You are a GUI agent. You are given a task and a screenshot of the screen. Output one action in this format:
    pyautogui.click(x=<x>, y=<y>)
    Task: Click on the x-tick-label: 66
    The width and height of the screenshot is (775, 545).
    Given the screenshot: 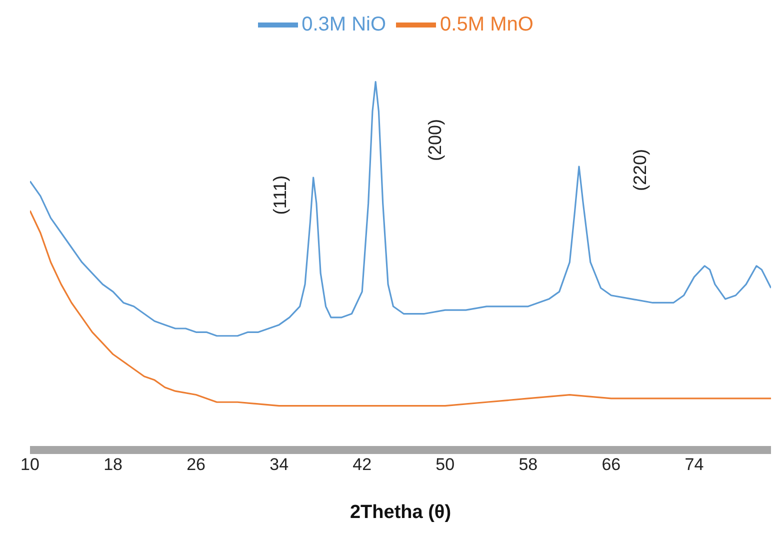 What is the action you would take?
    pyautogui.click(x=611, y=464)
    